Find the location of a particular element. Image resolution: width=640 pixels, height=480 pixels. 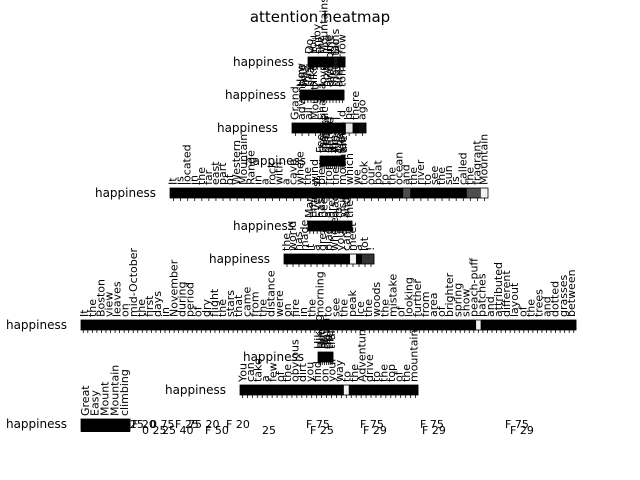

chart-title: attention heatmap is located at coordinates (320, 17).